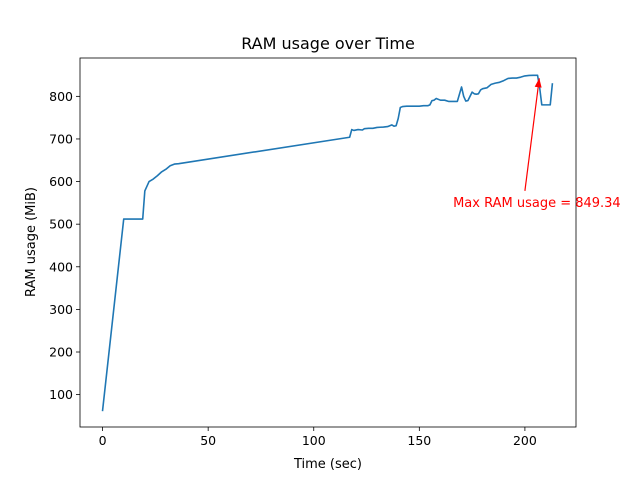 The image size is (640, 480). Describe the element at coordinates (61, 309) in the screenshot. I see `y-tick-label: 300` at that location.